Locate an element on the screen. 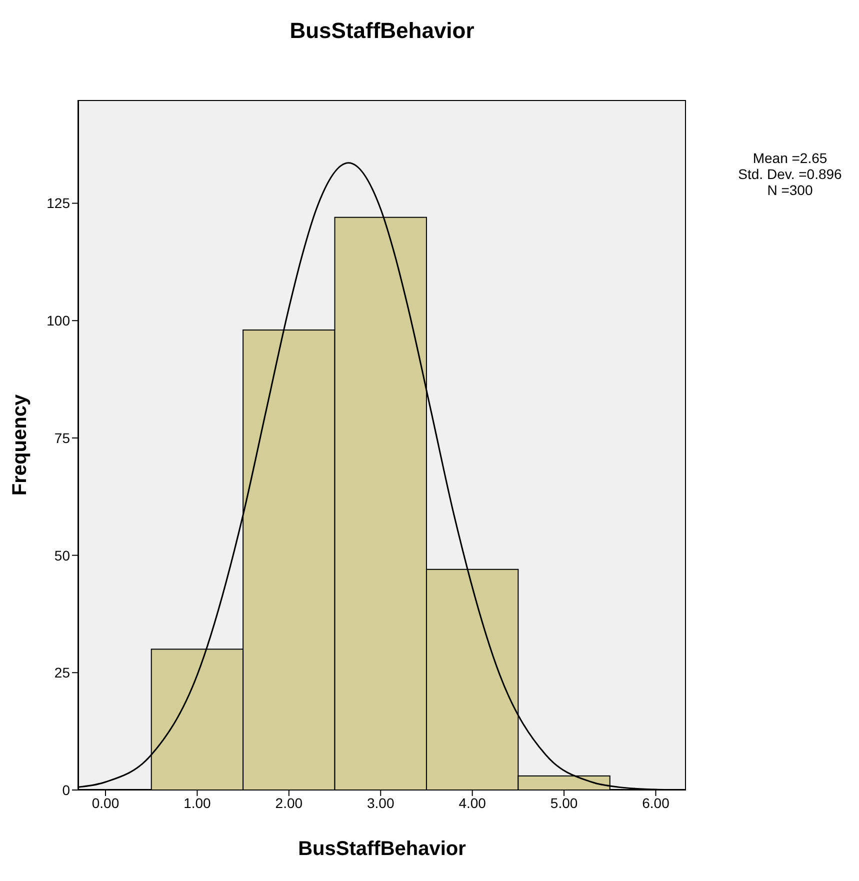 This screenshot has width=859, height=881. y-tick-label: 25 is located at coordinates (62, 672).